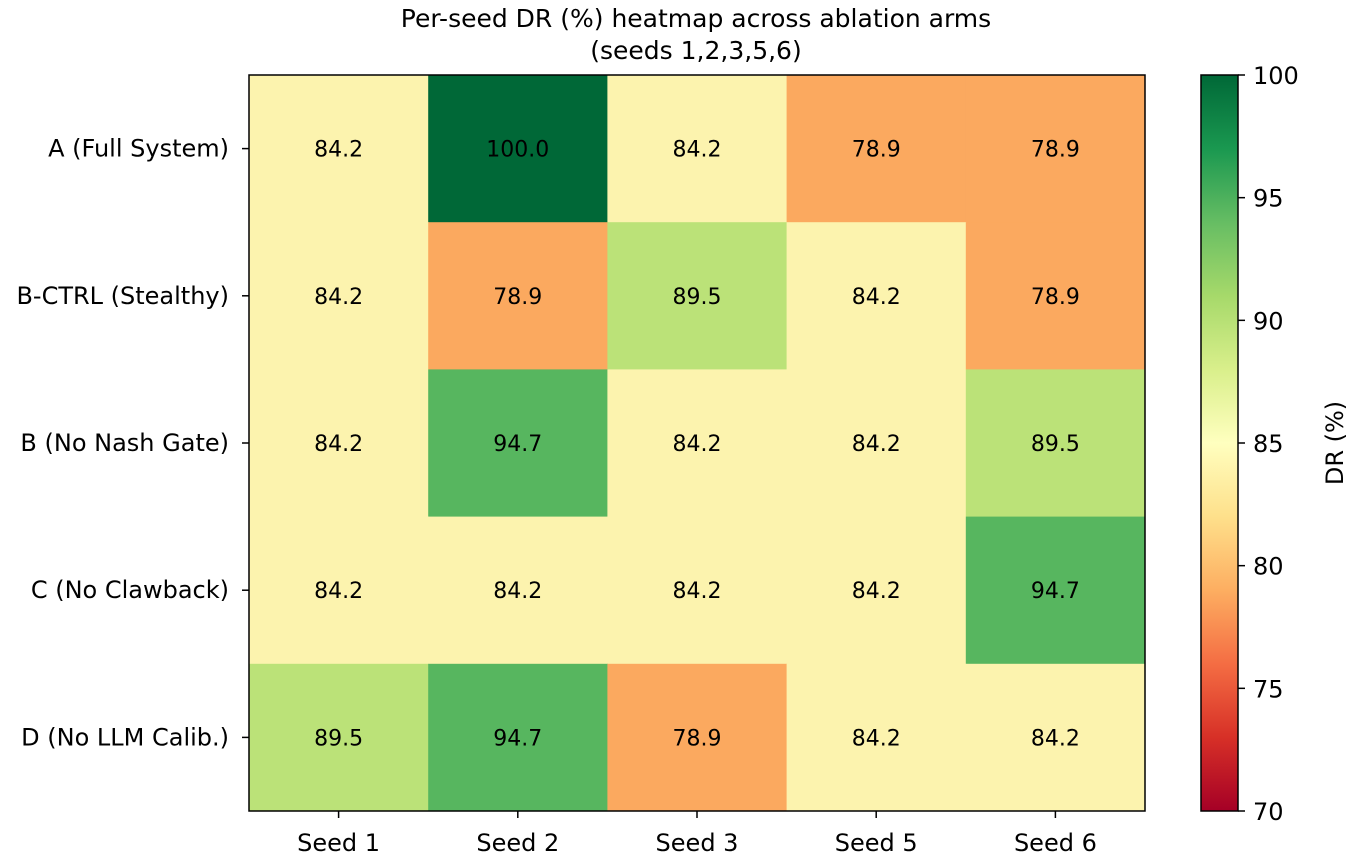  What do you see at coordinates (125, 737) in the screenshot?
I see `y-tick-label: D (No LLM Calib.)` at bounding box center [125, 737].